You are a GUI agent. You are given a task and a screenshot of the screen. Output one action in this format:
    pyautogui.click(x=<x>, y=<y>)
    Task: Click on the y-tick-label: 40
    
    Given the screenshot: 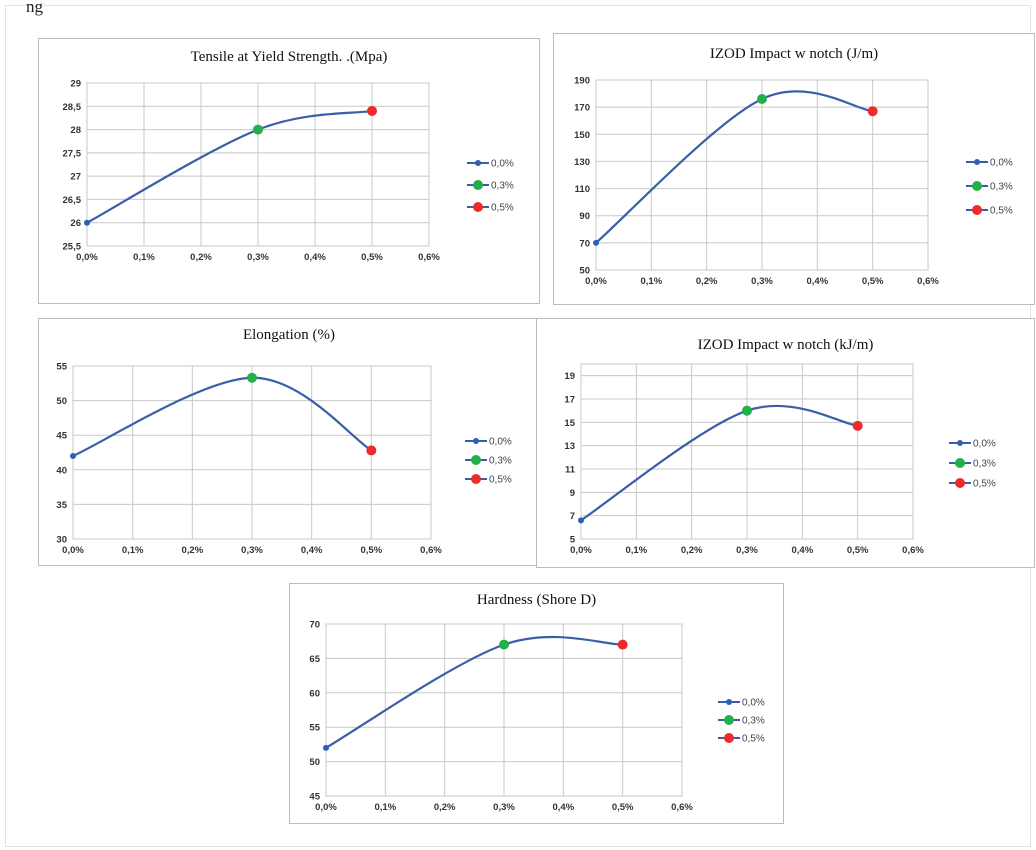 What is the action you would take?
    pyautogui.click(x=61, y=470)
    